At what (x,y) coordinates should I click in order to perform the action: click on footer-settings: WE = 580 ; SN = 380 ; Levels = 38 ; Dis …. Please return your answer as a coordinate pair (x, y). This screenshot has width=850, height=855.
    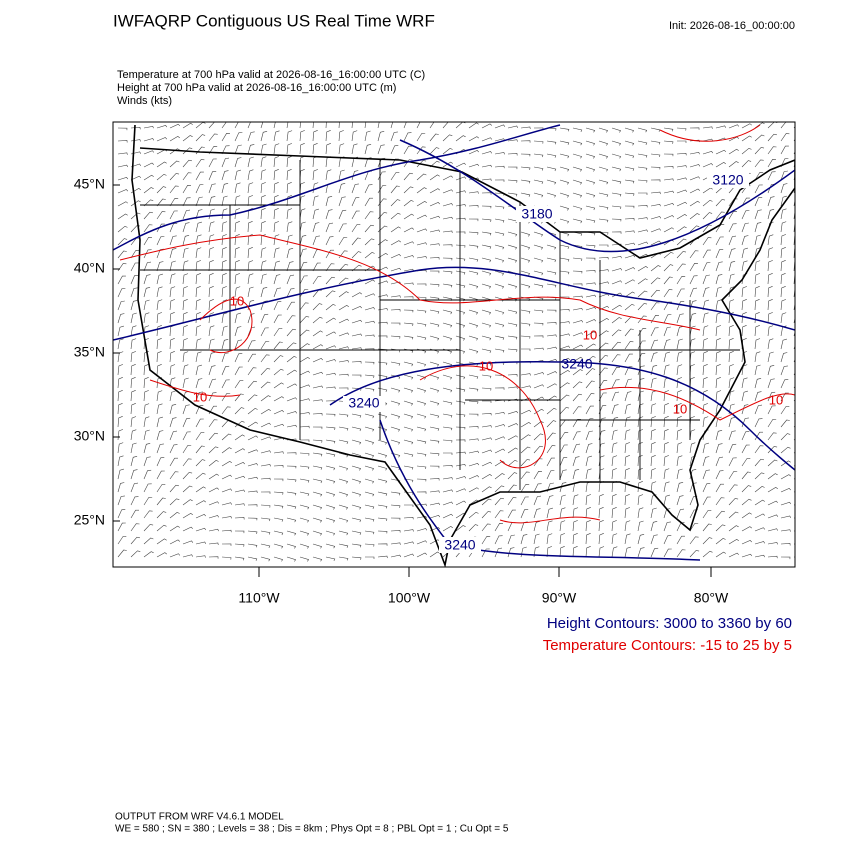
    Looking at the image, I should click on (312, 829).